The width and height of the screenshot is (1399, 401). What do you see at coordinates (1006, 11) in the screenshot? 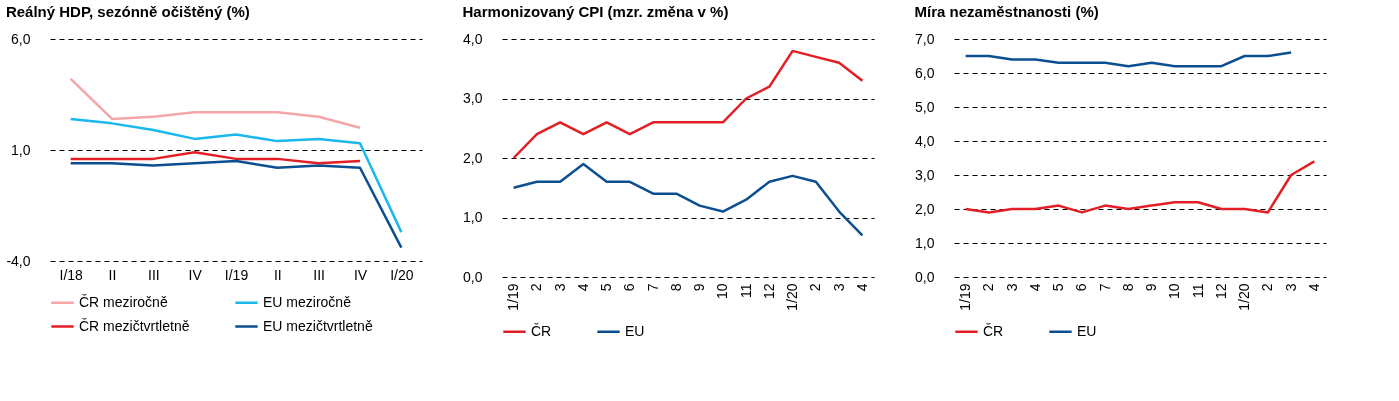
I see `chart-title: Míra nezaměstnanosti (%)` at bounding box center [1006, 11].